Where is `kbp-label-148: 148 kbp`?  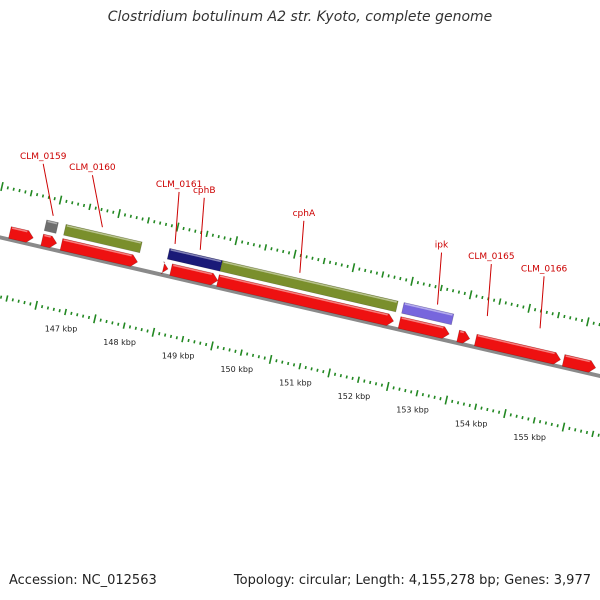
kbp-label-148: 148 kbp is located at coordinates (119, 342).